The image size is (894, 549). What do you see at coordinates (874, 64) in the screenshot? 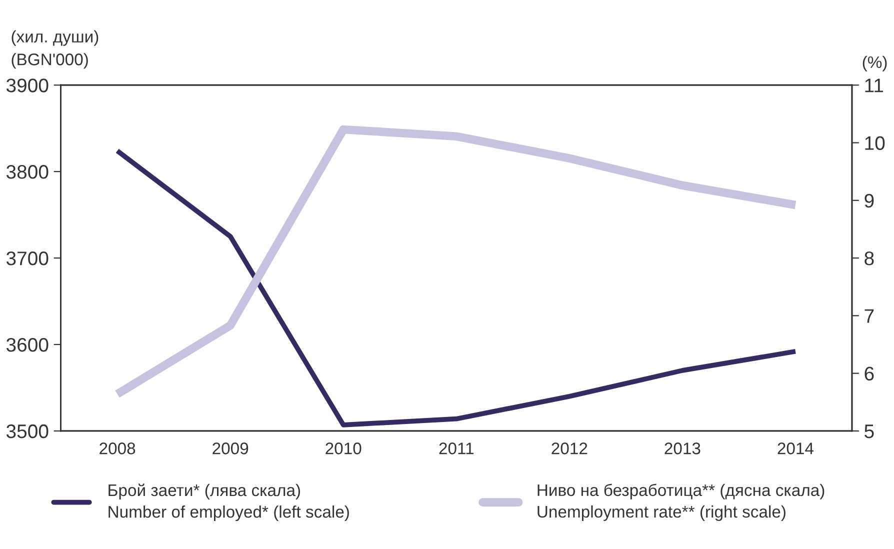
I see `y2-axis-title: (%)` at bounding box center [874, 64].